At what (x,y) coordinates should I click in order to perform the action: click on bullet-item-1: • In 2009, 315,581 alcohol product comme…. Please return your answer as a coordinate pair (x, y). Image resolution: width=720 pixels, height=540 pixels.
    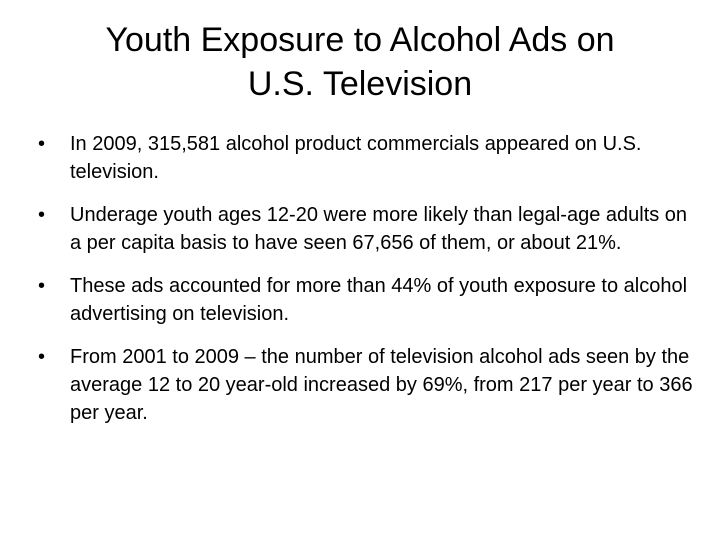
    Looking at the image, I should click on (364, 158).